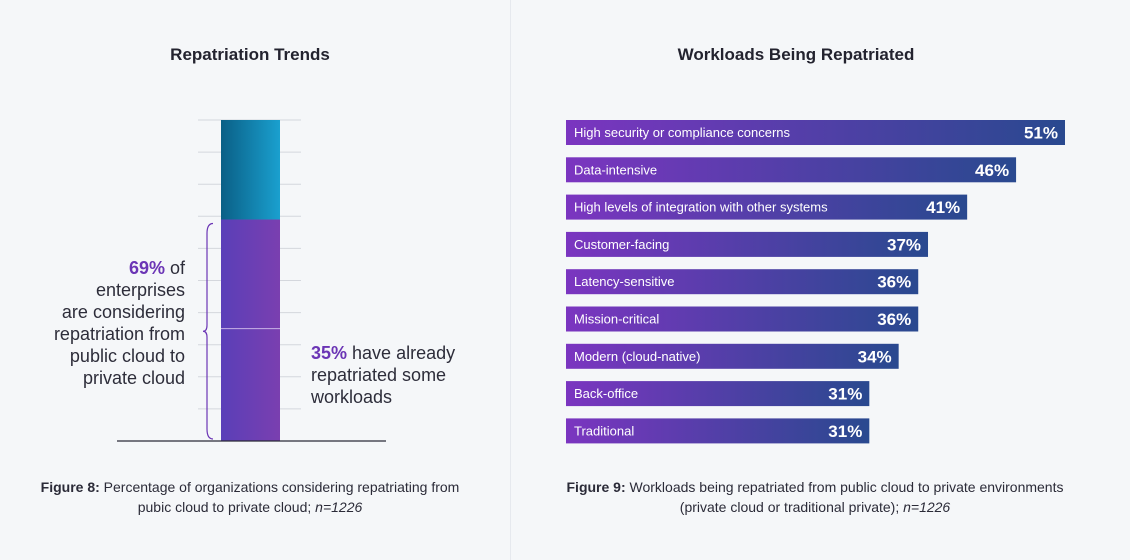  I want to click on bar-category-label: High security or compliance concerns, so click(682, 132).